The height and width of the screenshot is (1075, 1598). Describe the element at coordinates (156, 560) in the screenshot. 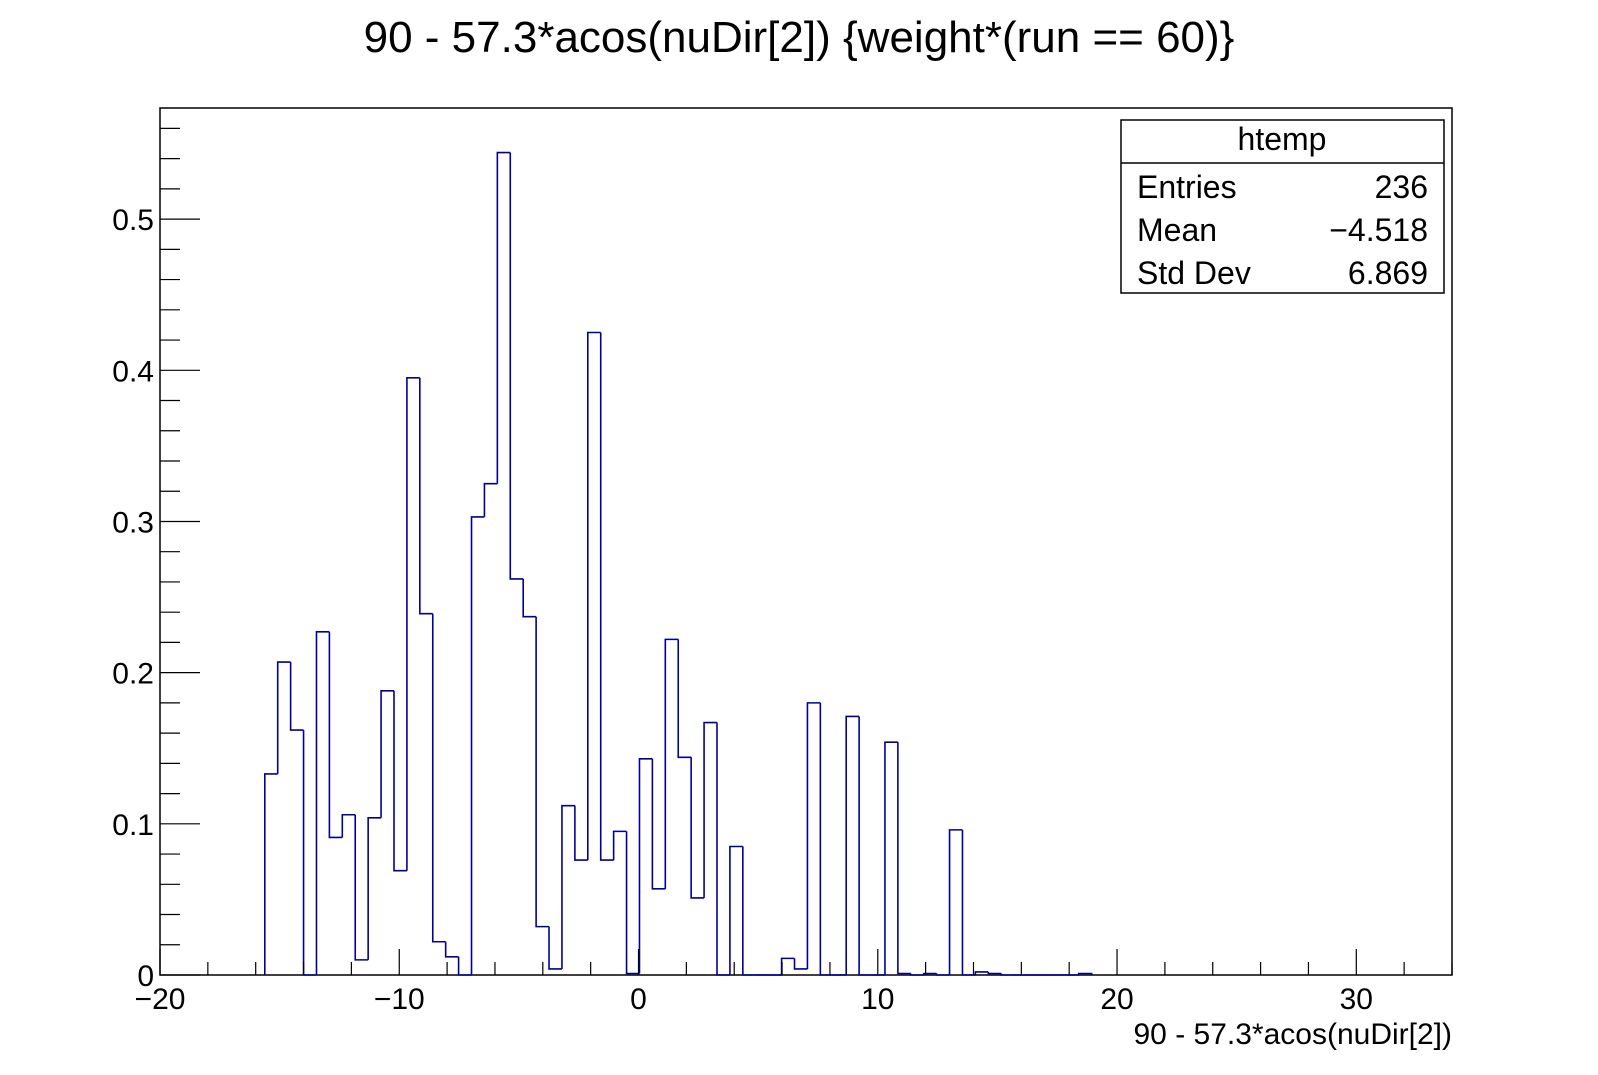

I see `y-axis: 0 0.1 0.2 0.3 0.4 0.5` at that location.